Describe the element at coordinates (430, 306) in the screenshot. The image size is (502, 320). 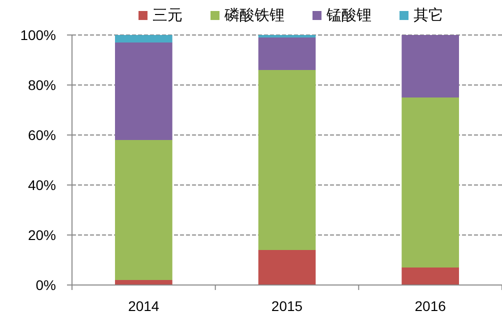
I see `x-tick-label: 2016` at that location.